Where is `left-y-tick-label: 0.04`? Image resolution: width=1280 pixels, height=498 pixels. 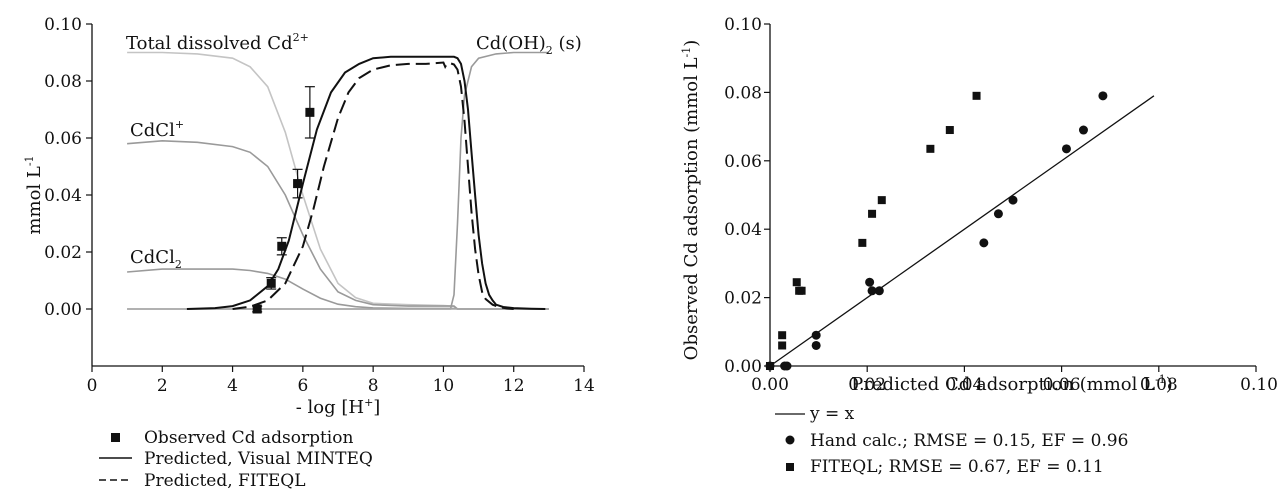
left-y-tick-label: 0.04 is located at coordinates (63, 196).